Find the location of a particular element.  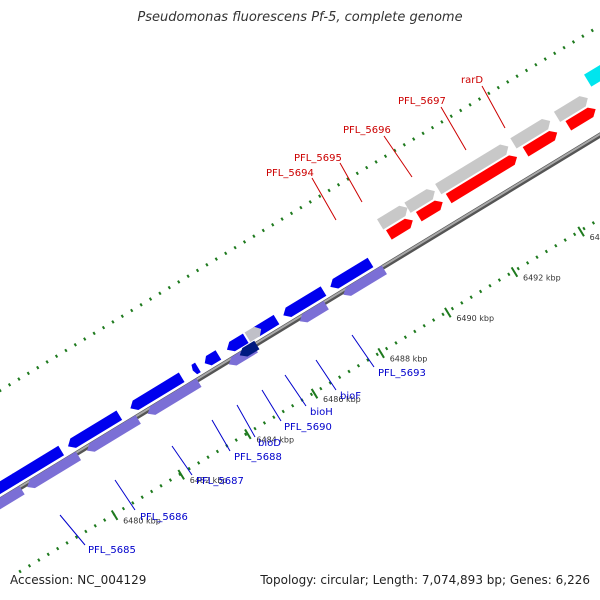

reverse-gene-label: PFL_5693 is located at coordinates (402, 373).